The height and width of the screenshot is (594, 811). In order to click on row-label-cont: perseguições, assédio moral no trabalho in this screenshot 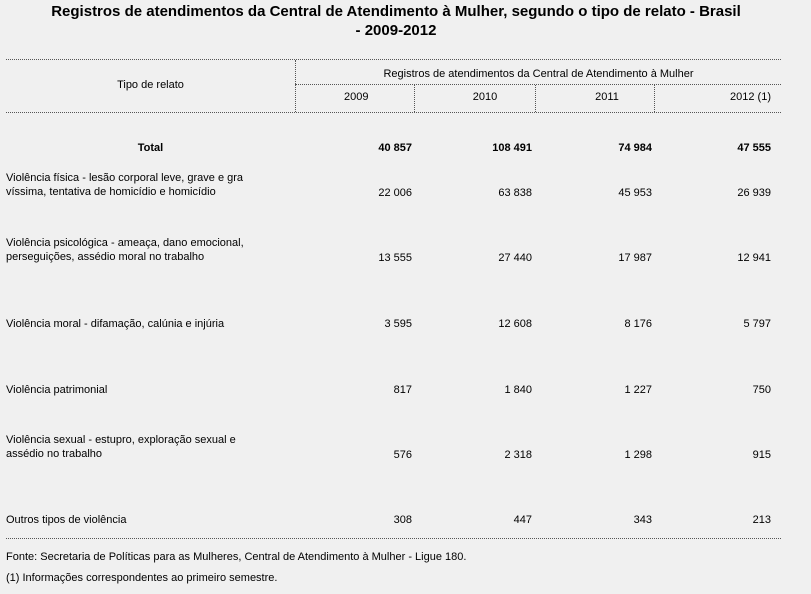, I will do `click(105, 257)`.